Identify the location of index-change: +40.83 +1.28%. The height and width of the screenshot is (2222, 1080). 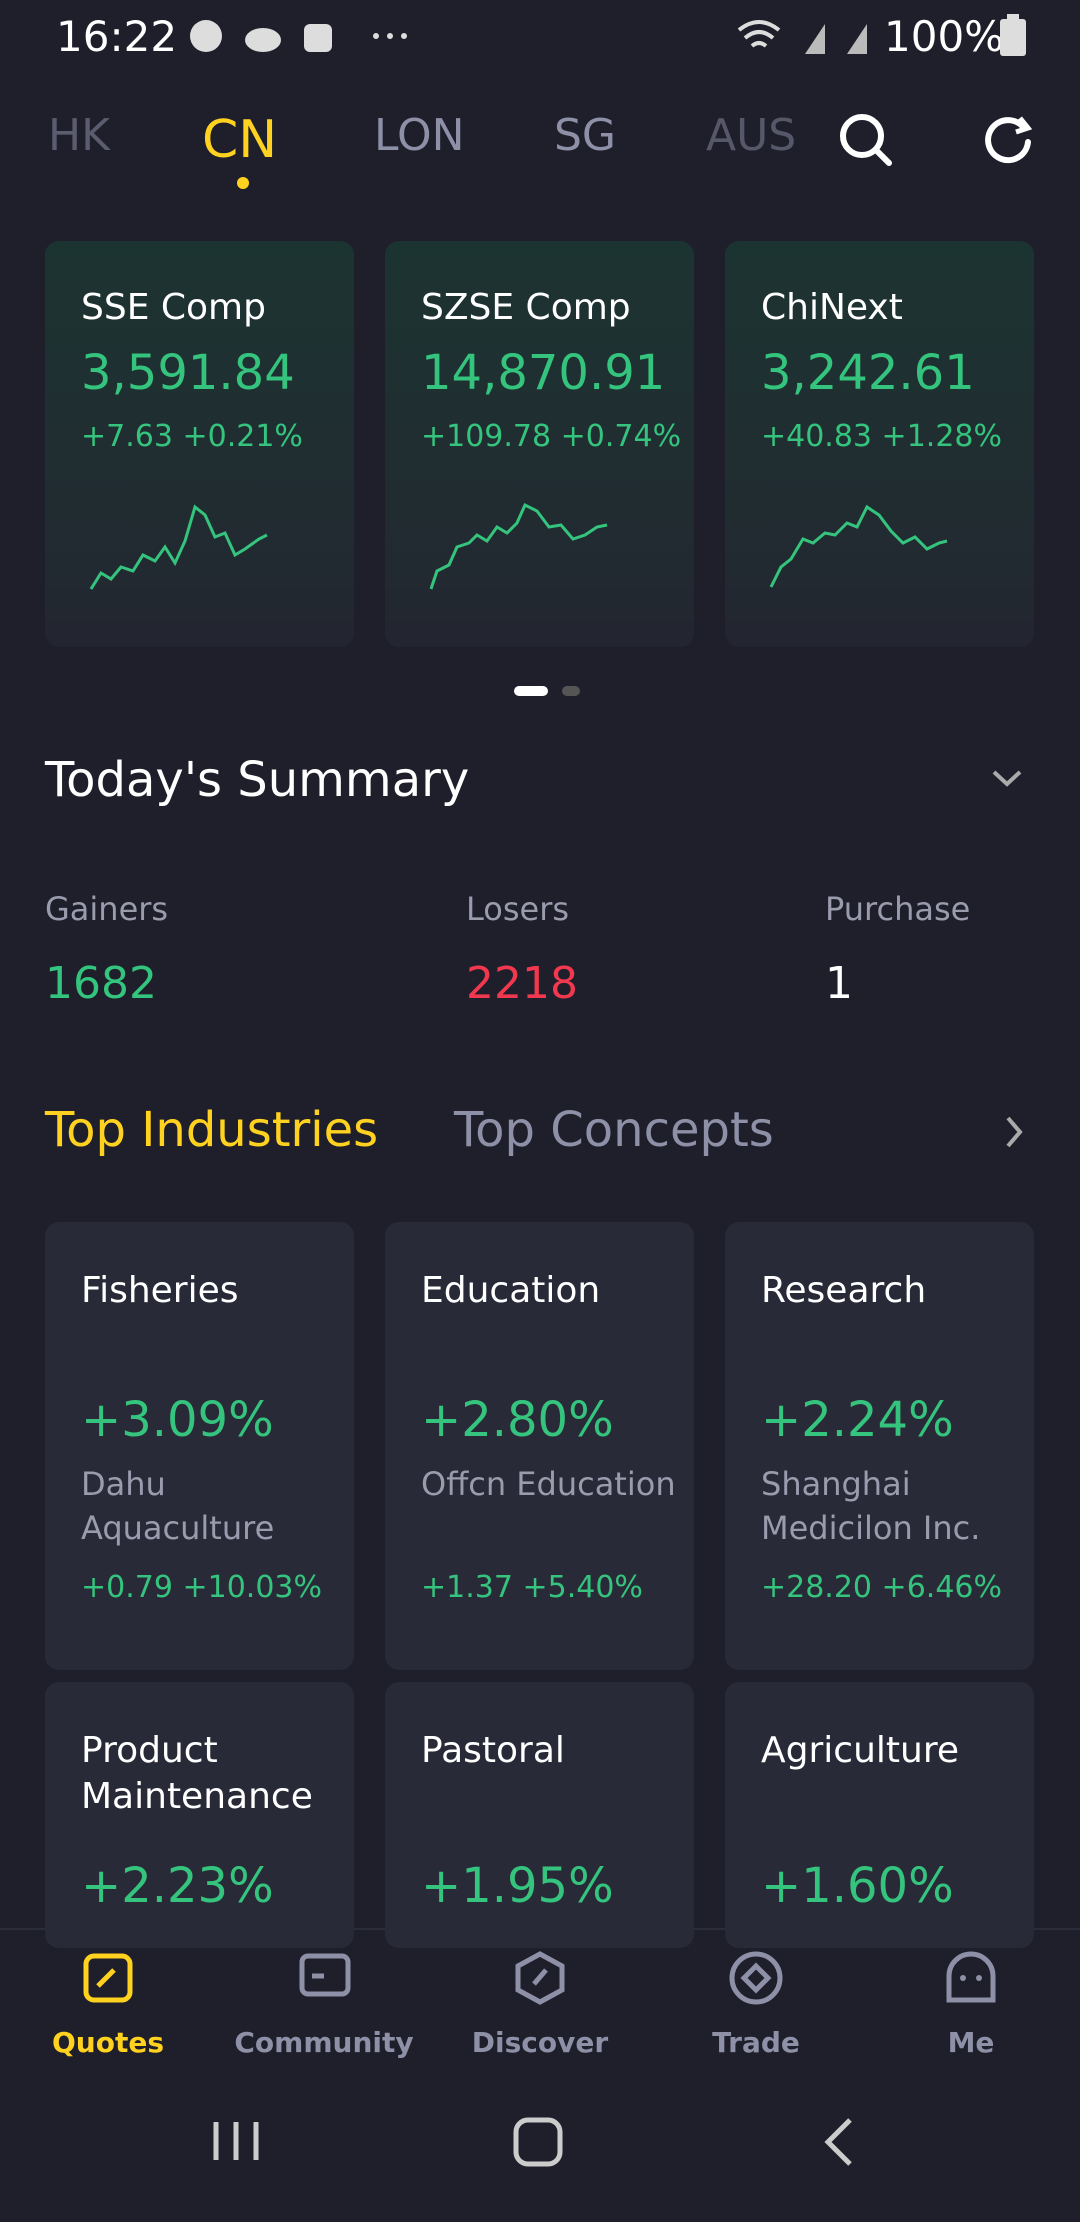
(881, 436).